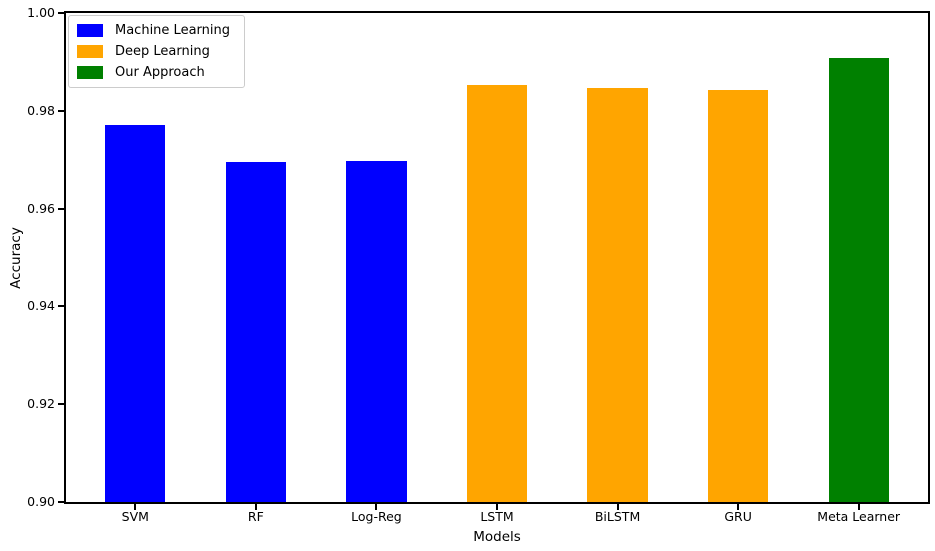  I want to click on x-tick-label-gru: GRU, so click(738, 516).